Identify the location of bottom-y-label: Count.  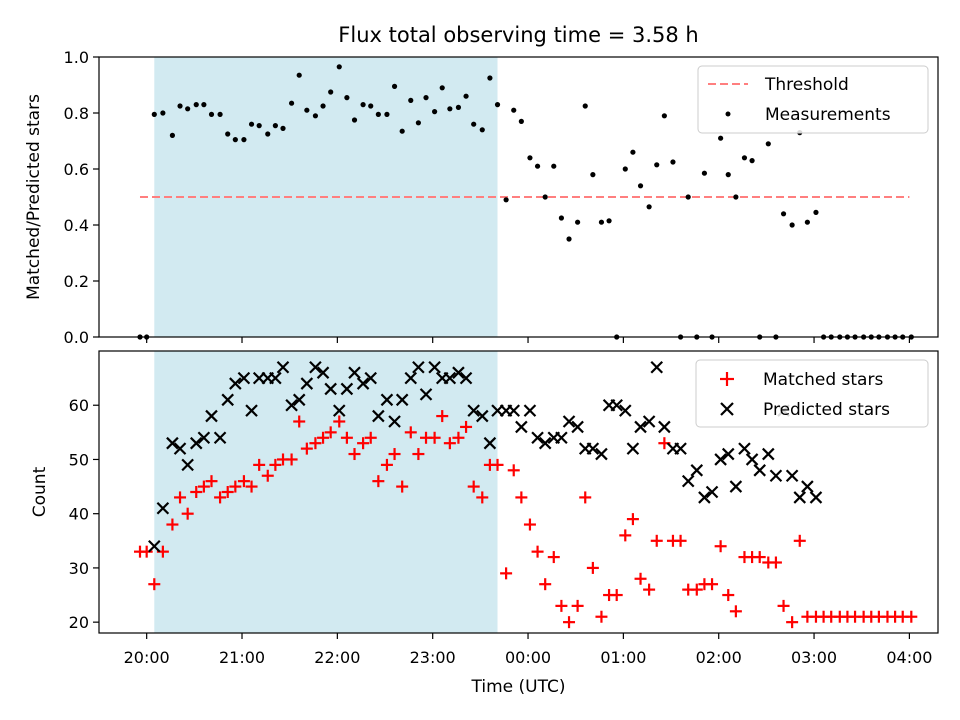
(40, 491).